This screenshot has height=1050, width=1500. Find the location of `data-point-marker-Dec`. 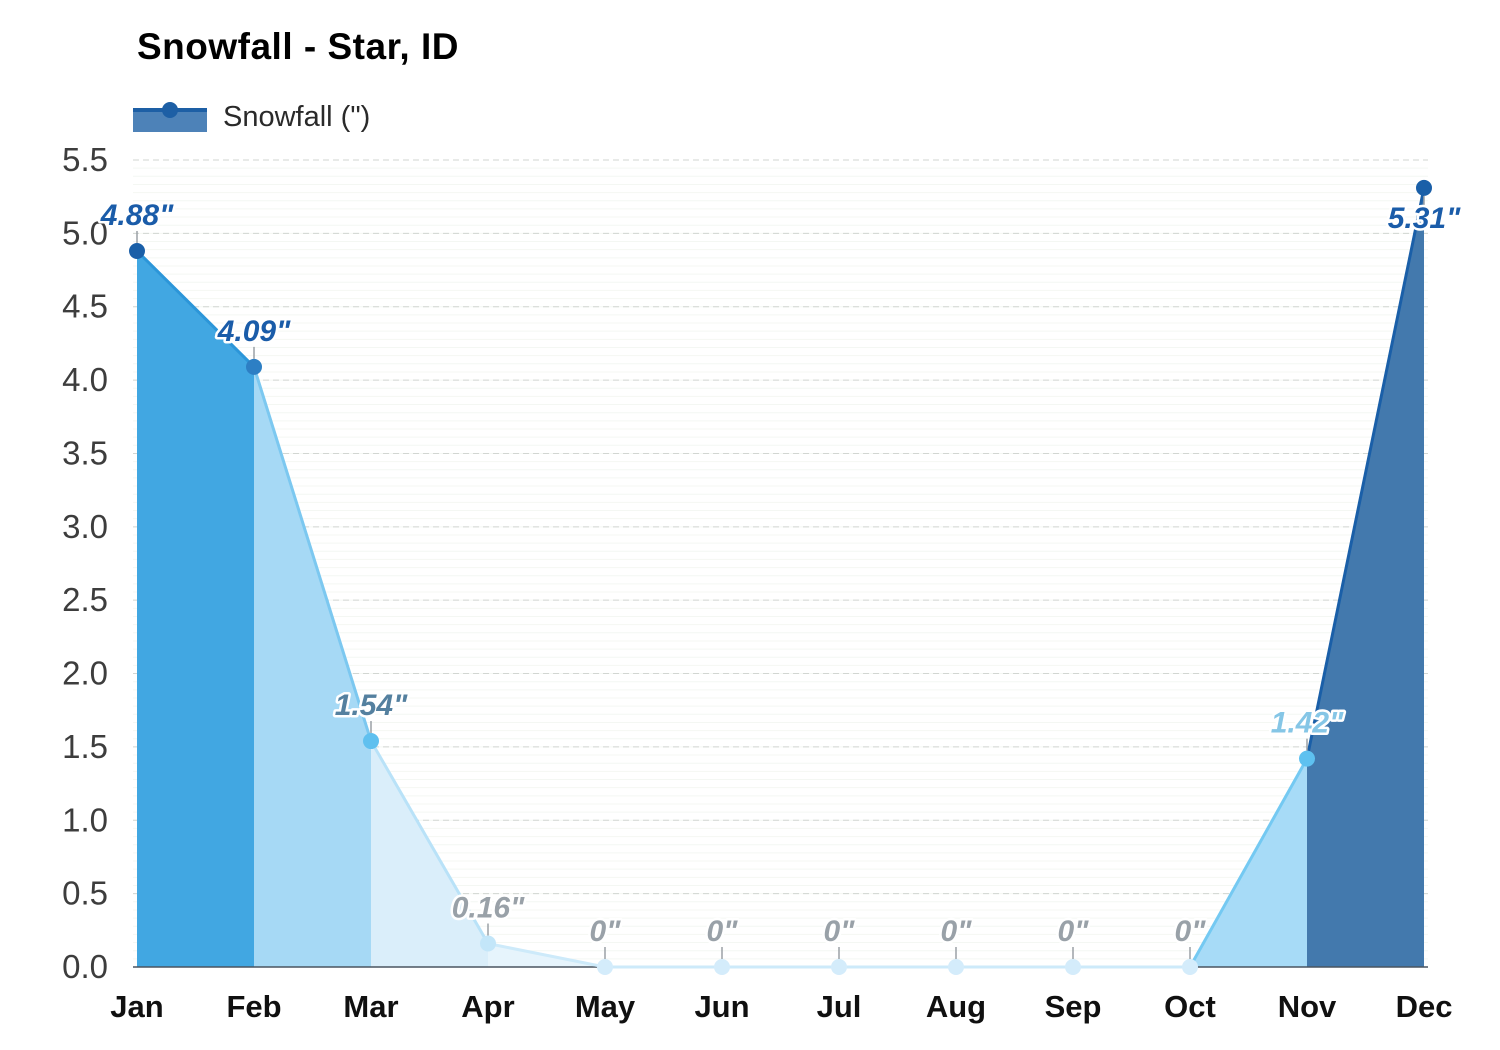

data-point-marker-Dec is located at coordinates (1424, 187).